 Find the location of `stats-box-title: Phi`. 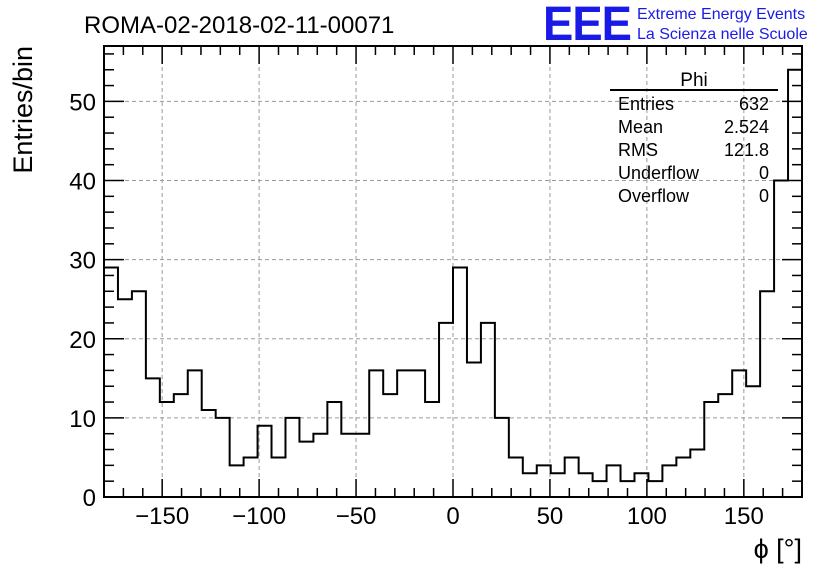

stats-box-title: Phi is located at coordinates (693, 80).